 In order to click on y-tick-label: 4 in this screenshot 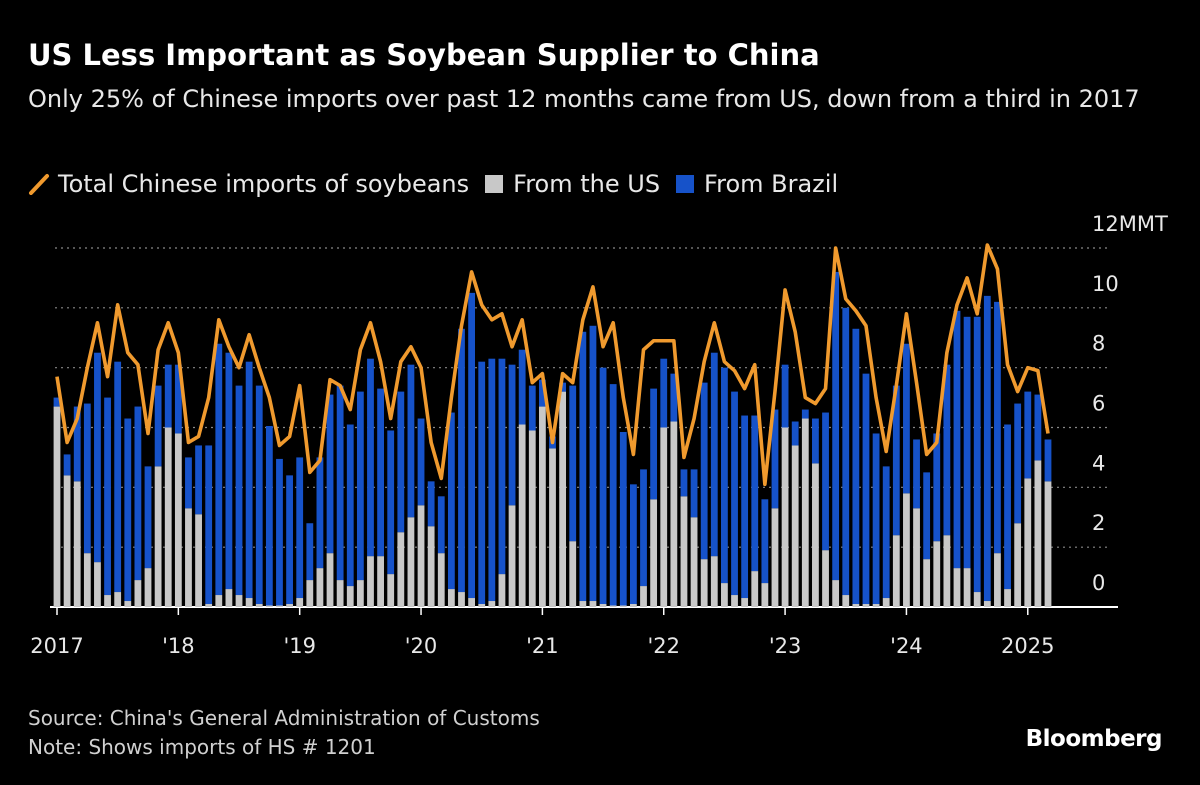, I will do `click(1098, 463)`.